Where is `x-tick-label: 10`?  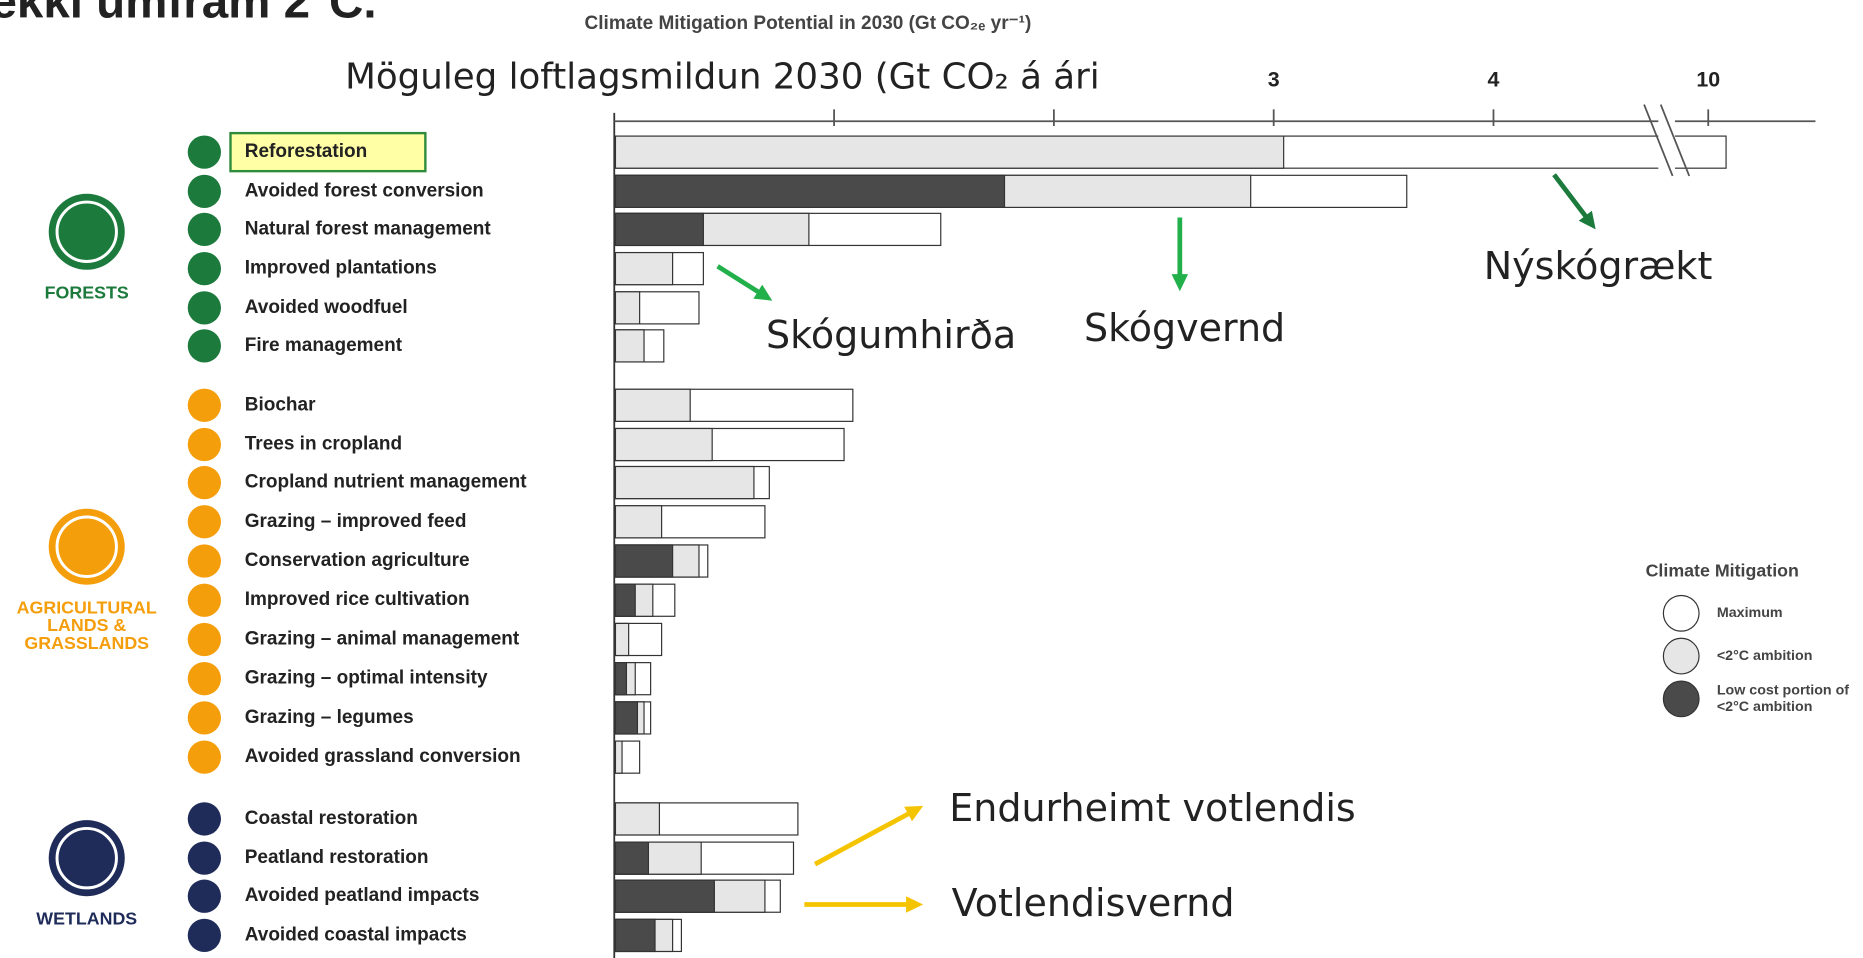 x-tick-label: 10 is located at coordinates (1708, 79).